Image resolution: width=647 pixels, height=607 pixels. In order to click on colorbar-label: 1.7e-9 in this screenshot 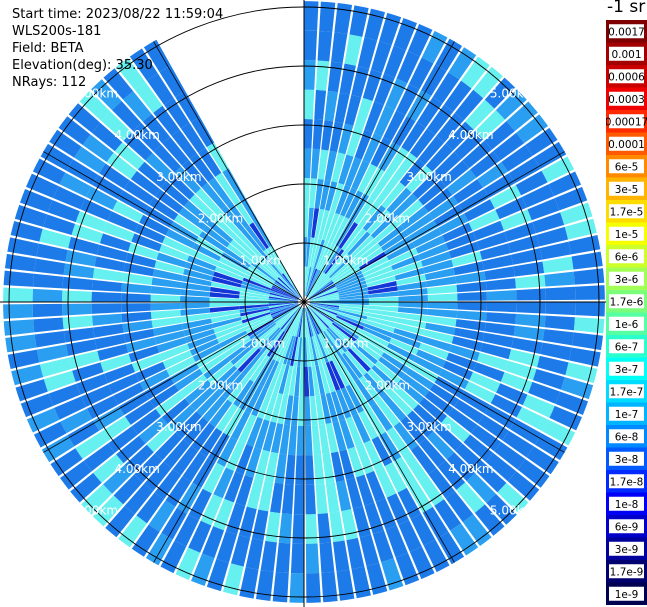, I will do `click(627, 572)`.